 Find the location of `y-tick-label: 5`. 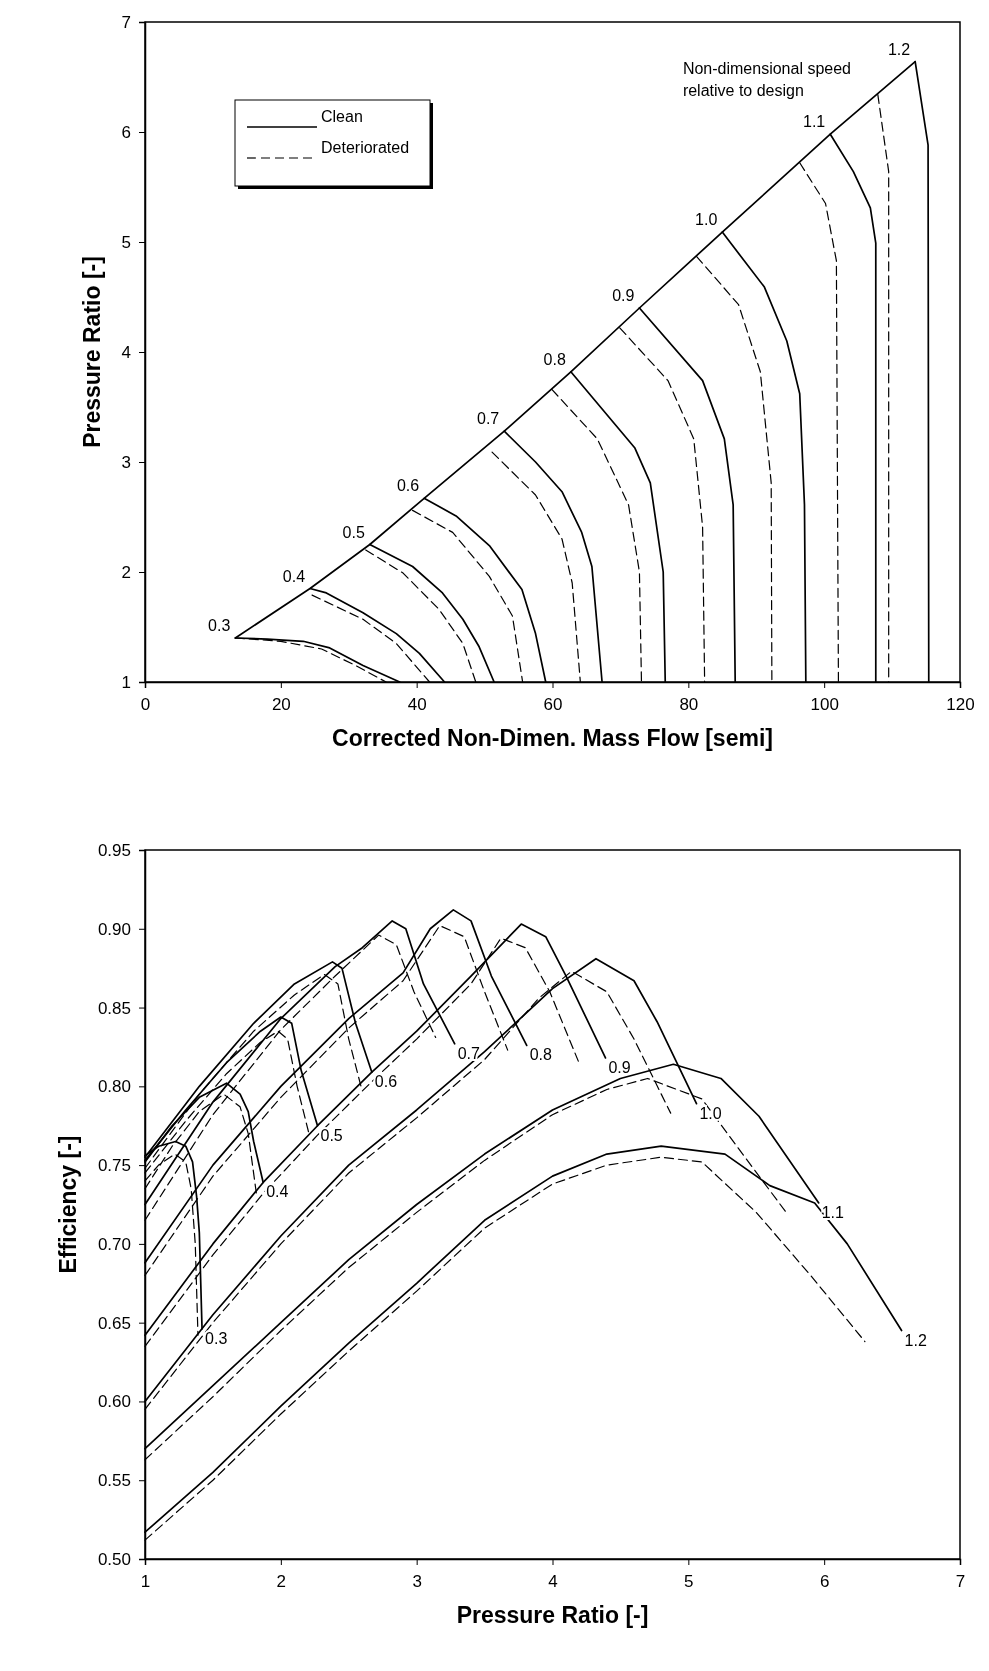

y-tick-label: 5 is located at coordinates (126, 242).